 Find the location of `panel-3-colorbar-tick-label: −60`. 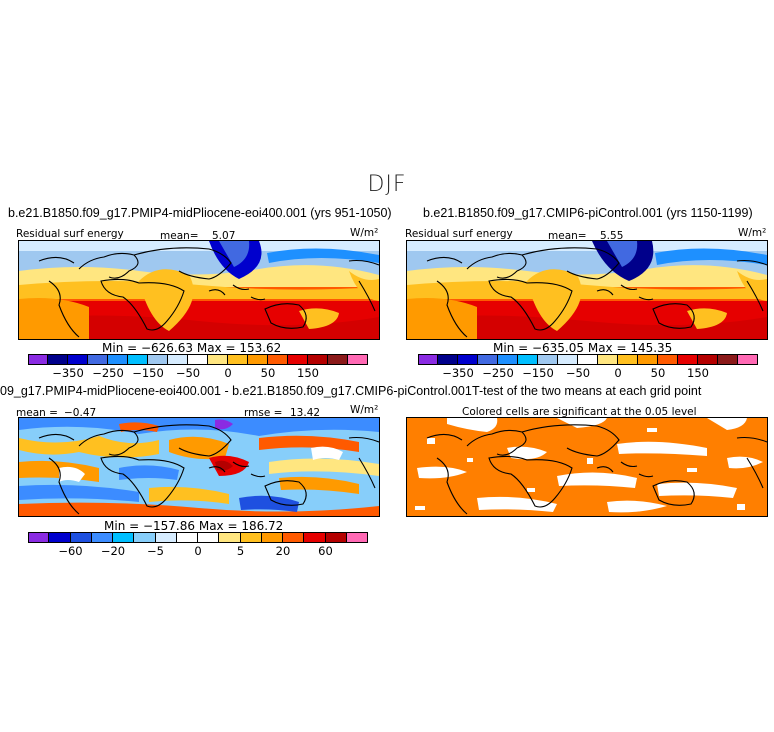

panel-3-colorbar-tick-label: −60 is located at coordinates (70, 551).